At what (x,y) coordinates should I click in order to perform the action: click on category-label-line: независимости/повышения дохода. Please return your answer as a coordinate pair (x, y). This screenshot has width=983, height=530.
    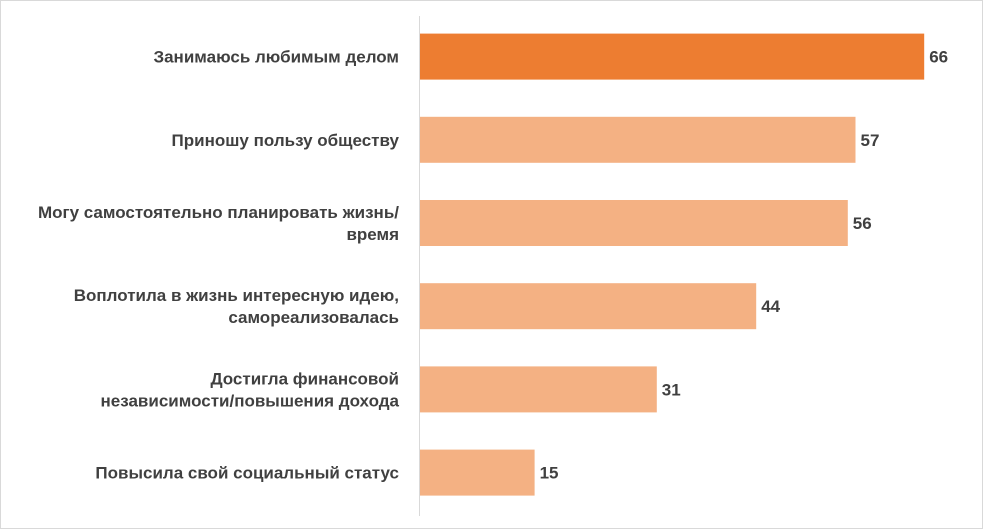
    Looking at the image, I should click on (250, 400).